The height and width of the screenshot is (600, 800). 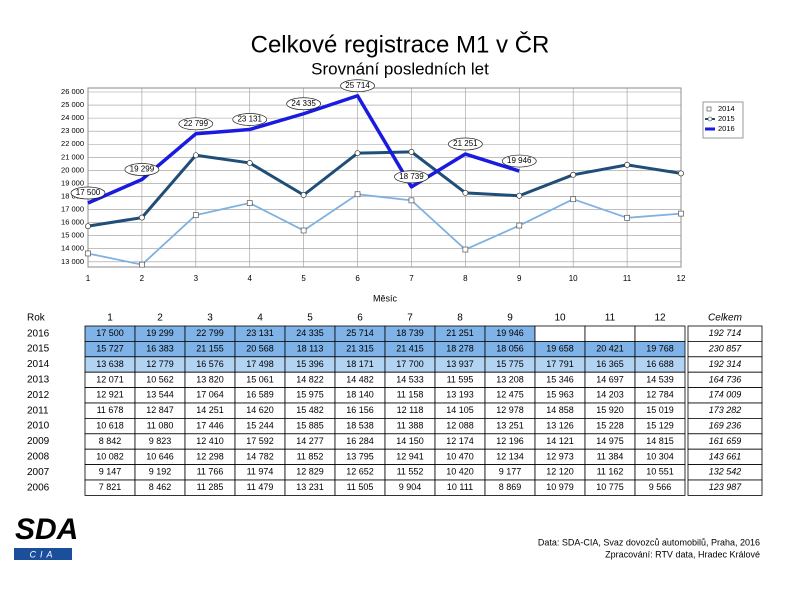 What do you see at coordinates (560, 379) in the screenshot?
I see `table-value: 15 346` at bounding box center [560, 379].